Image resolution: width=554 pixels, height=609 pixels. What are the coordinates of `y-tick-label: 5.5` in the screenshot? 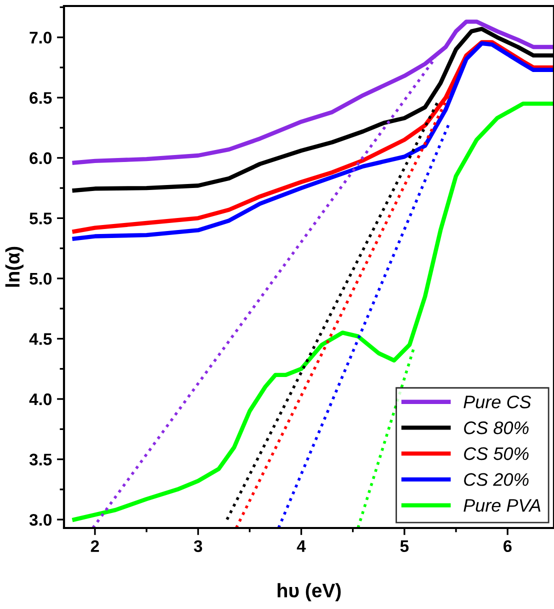 It's located at (41, 218).